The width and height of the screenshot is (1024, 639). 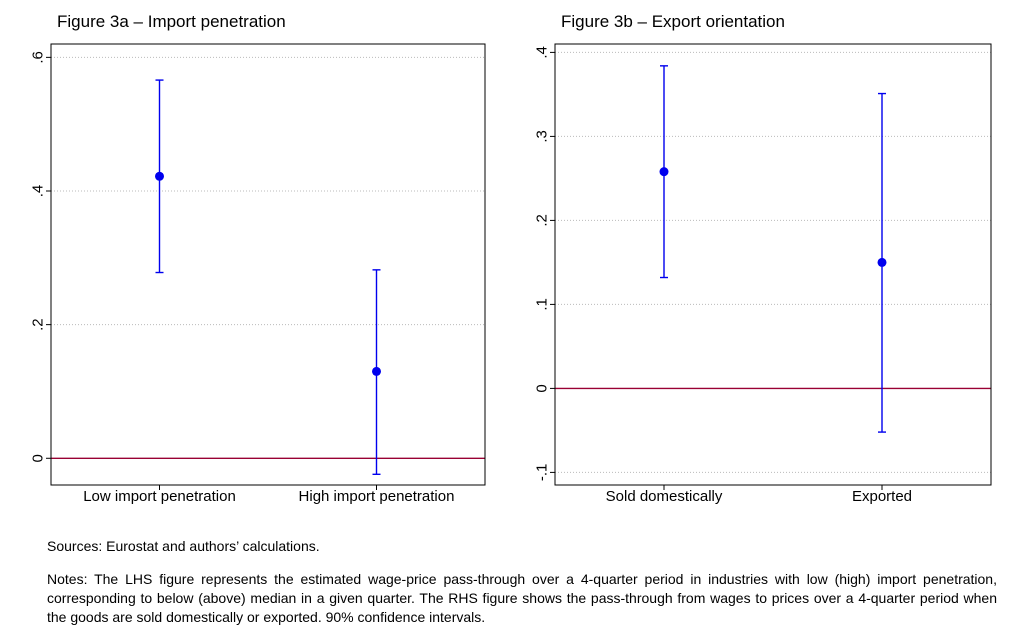 I want to click on x-tick-label: Low import penetration, so click(x=159, y=496).